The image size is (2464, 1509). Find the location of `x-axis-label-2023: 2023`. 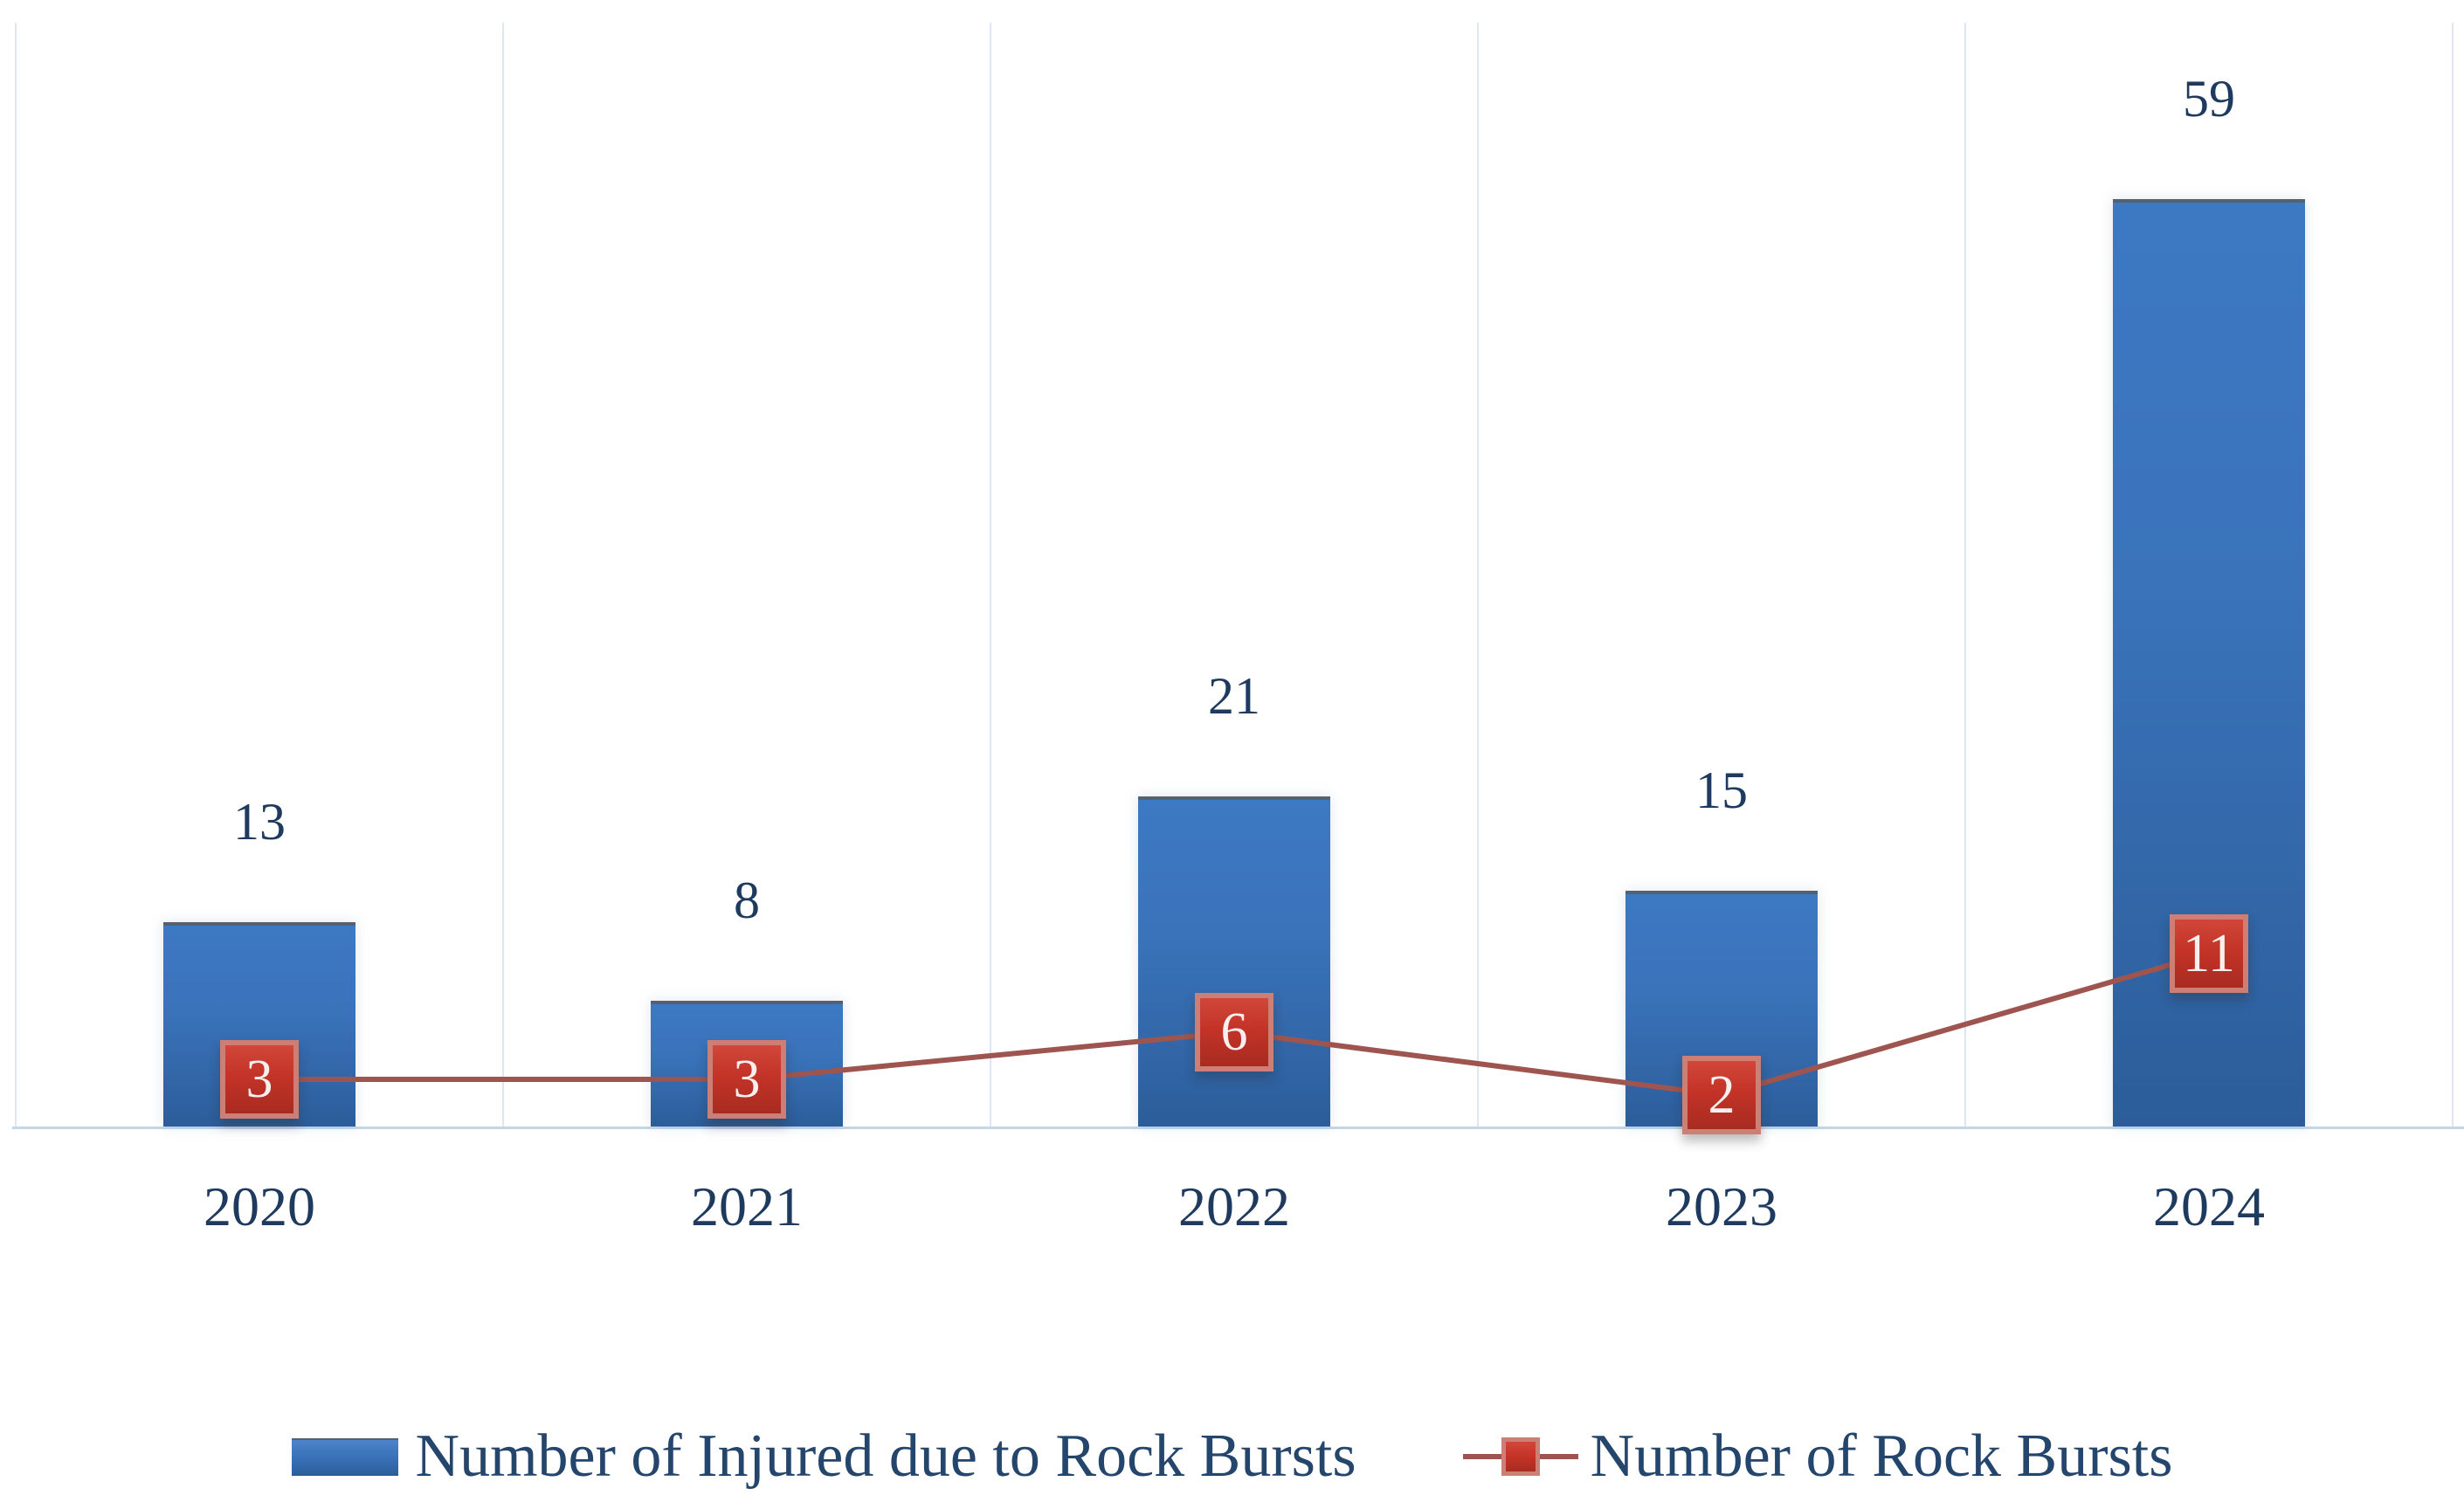

x-axis-label-2023: 2023 is located at coordinates (1721, 1206).